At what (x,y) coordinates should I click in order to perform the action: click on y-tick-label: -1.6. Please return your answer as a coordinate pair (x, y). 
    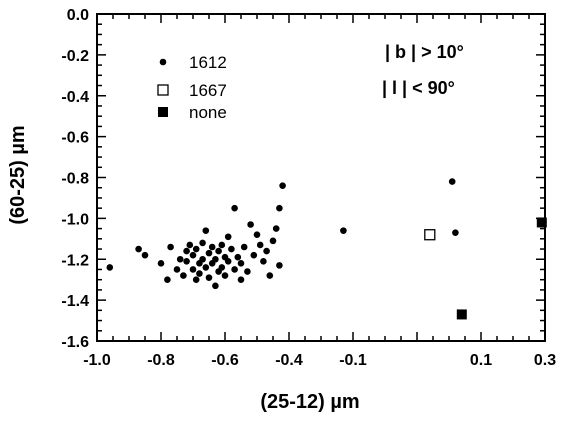
    Looking at the image, I should click on (75, 342).